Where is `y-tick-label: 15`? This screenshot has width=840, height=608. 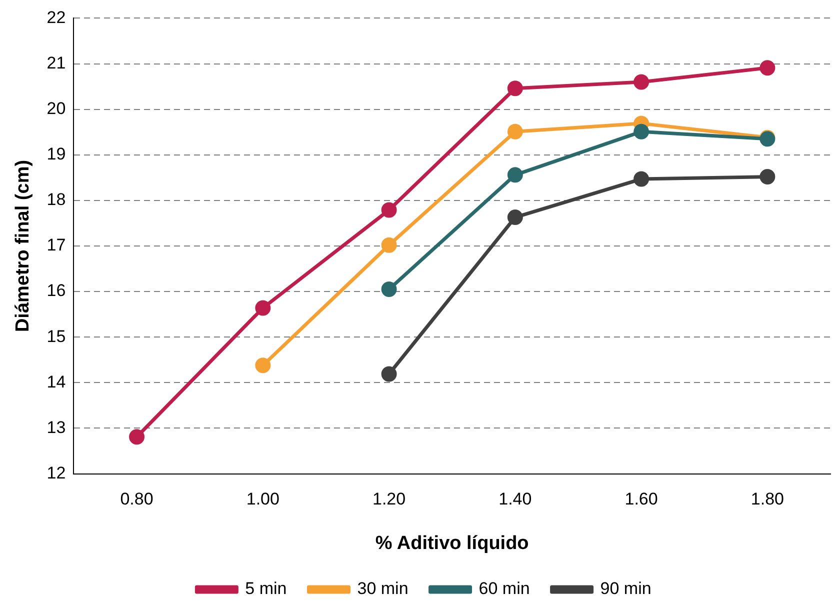 y-tick-label: 15 is located at coordinates (56, 336).